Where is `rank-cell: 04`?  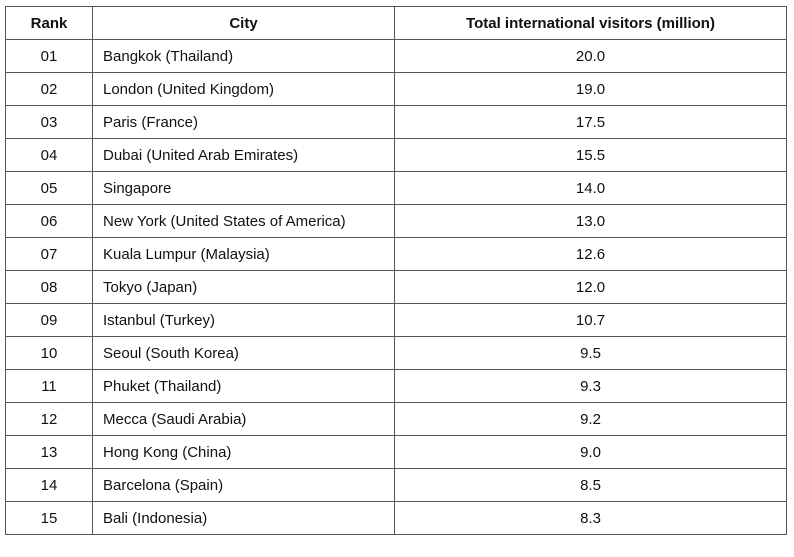 rank-cell: 04 is located at coordinates (49, 155).